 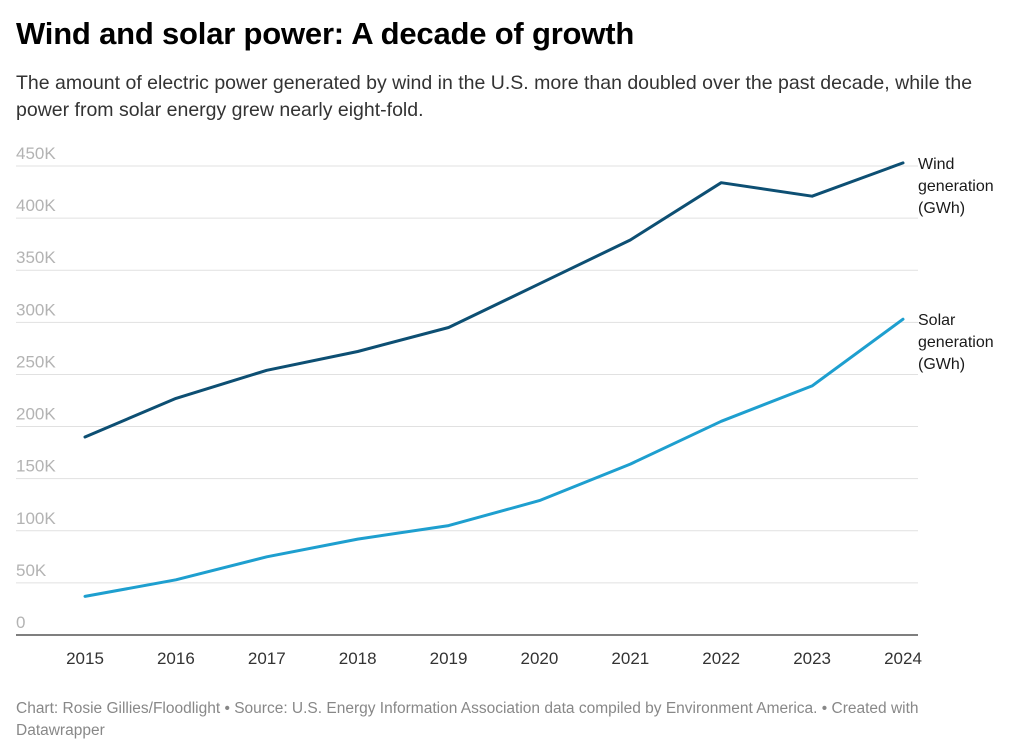 I want to click on y-tick-label: 50K, so click(x=31, y=570).